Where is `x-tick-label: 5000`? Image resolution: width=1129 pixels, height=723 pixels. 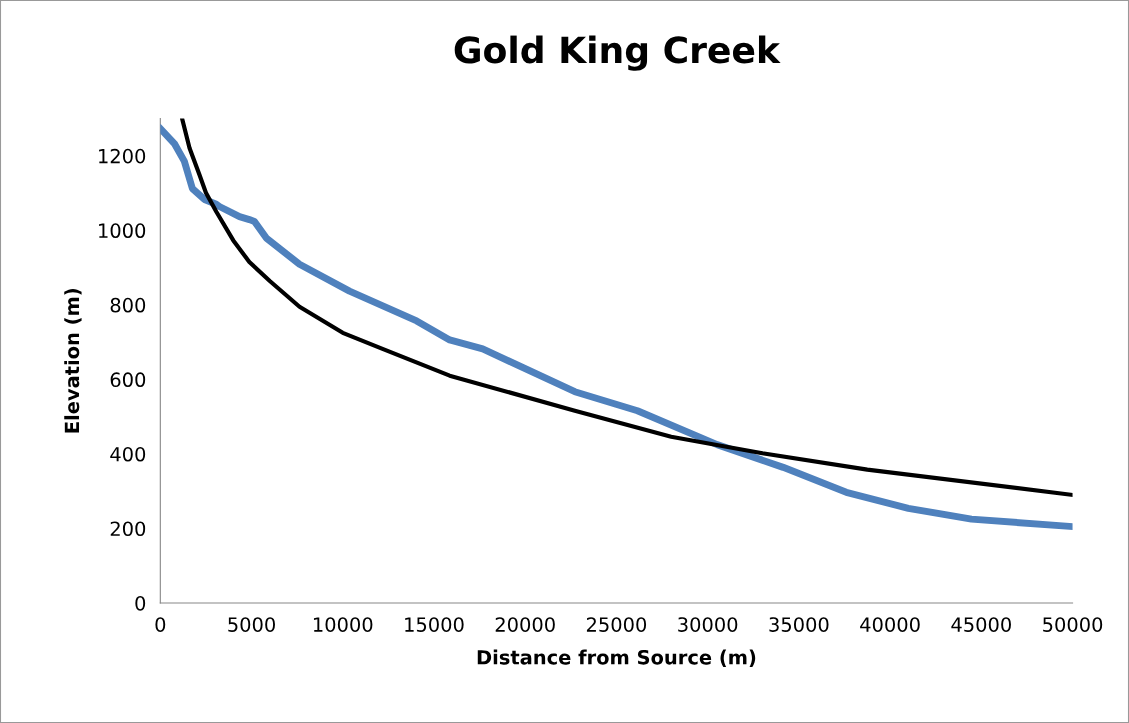
x-tick-label: 5000 is located at coordinates (251, 624).